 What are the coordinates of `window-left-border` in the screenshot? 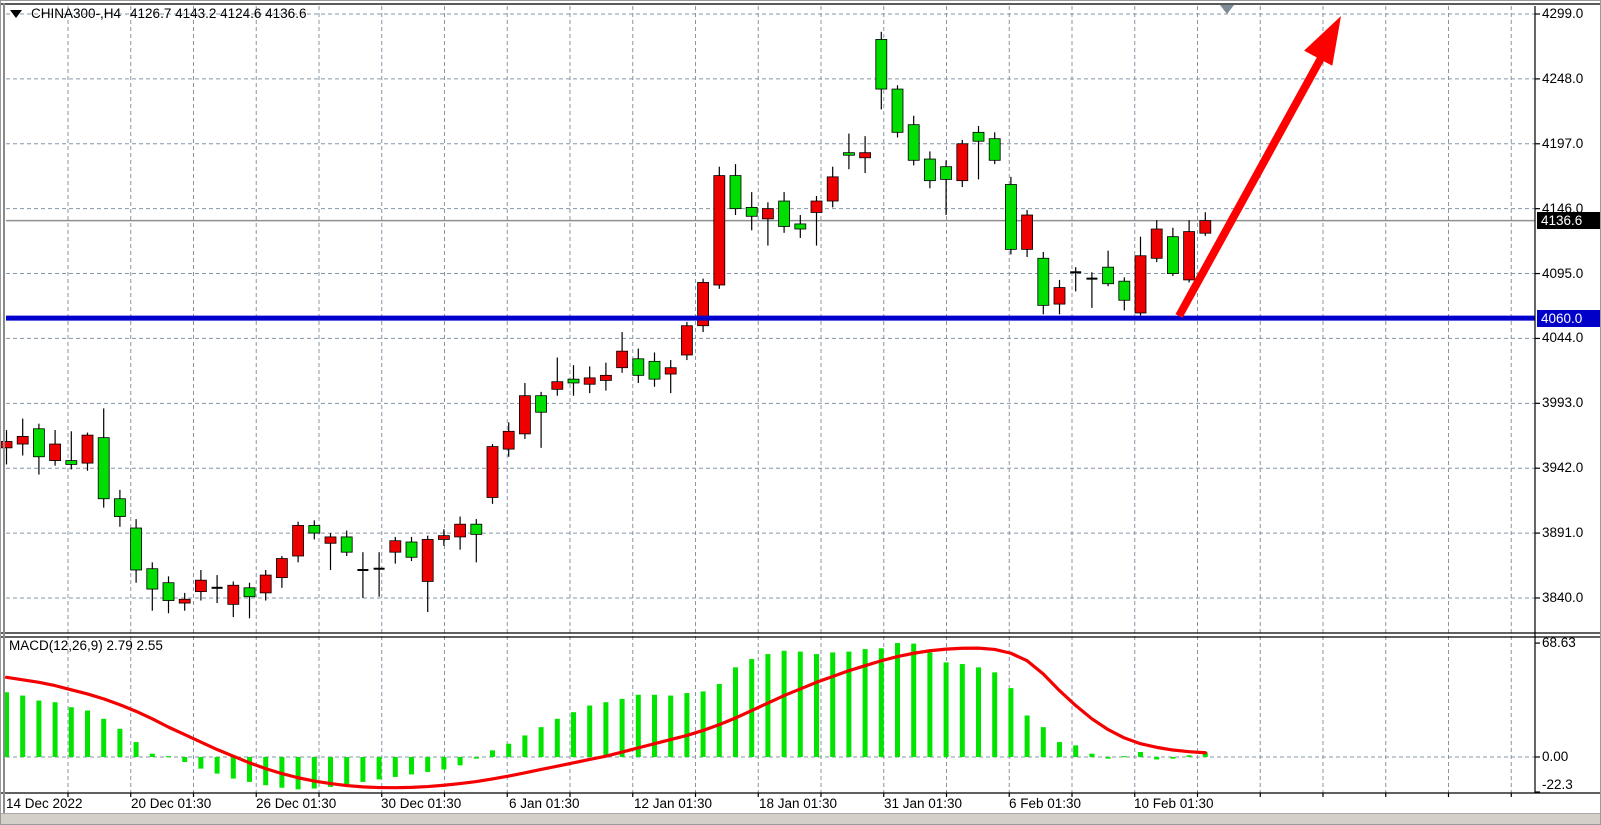 It's located at (4, 408).